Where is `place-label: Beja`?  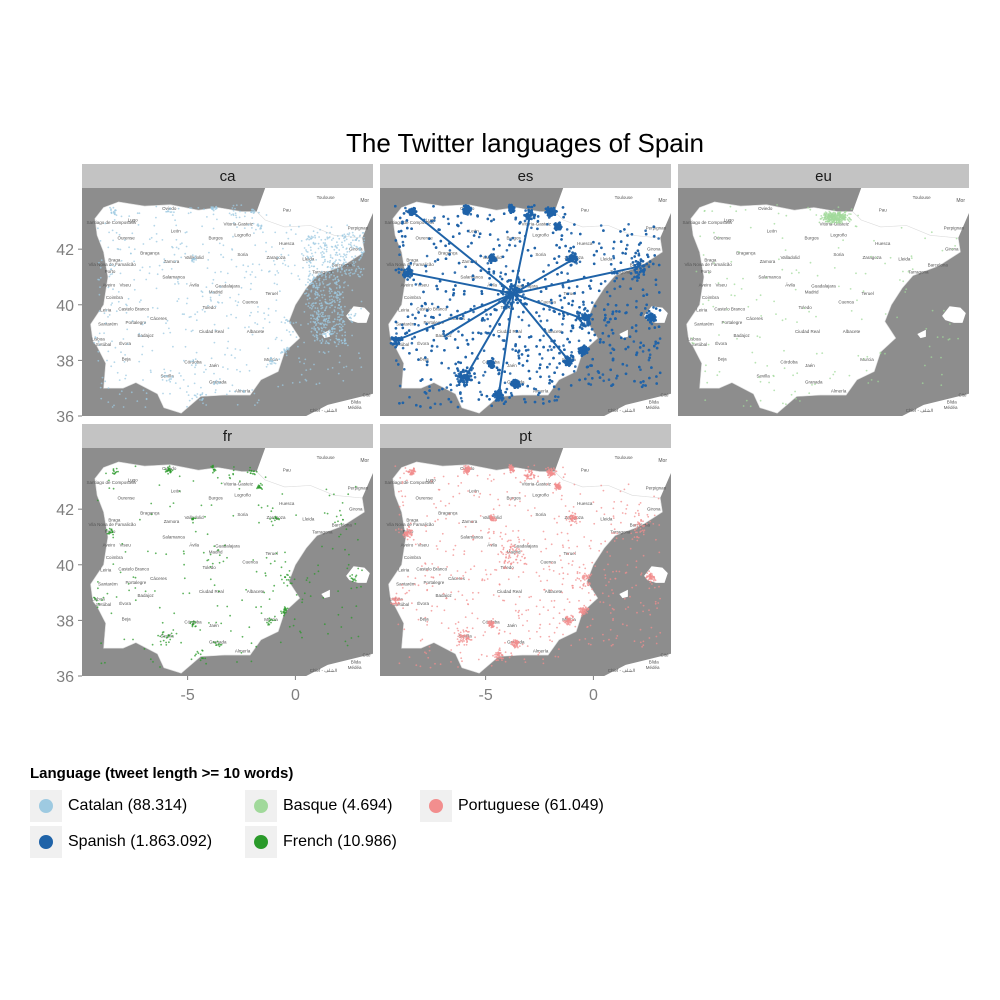 place-label: Beja is located at coordinates (425, 358).